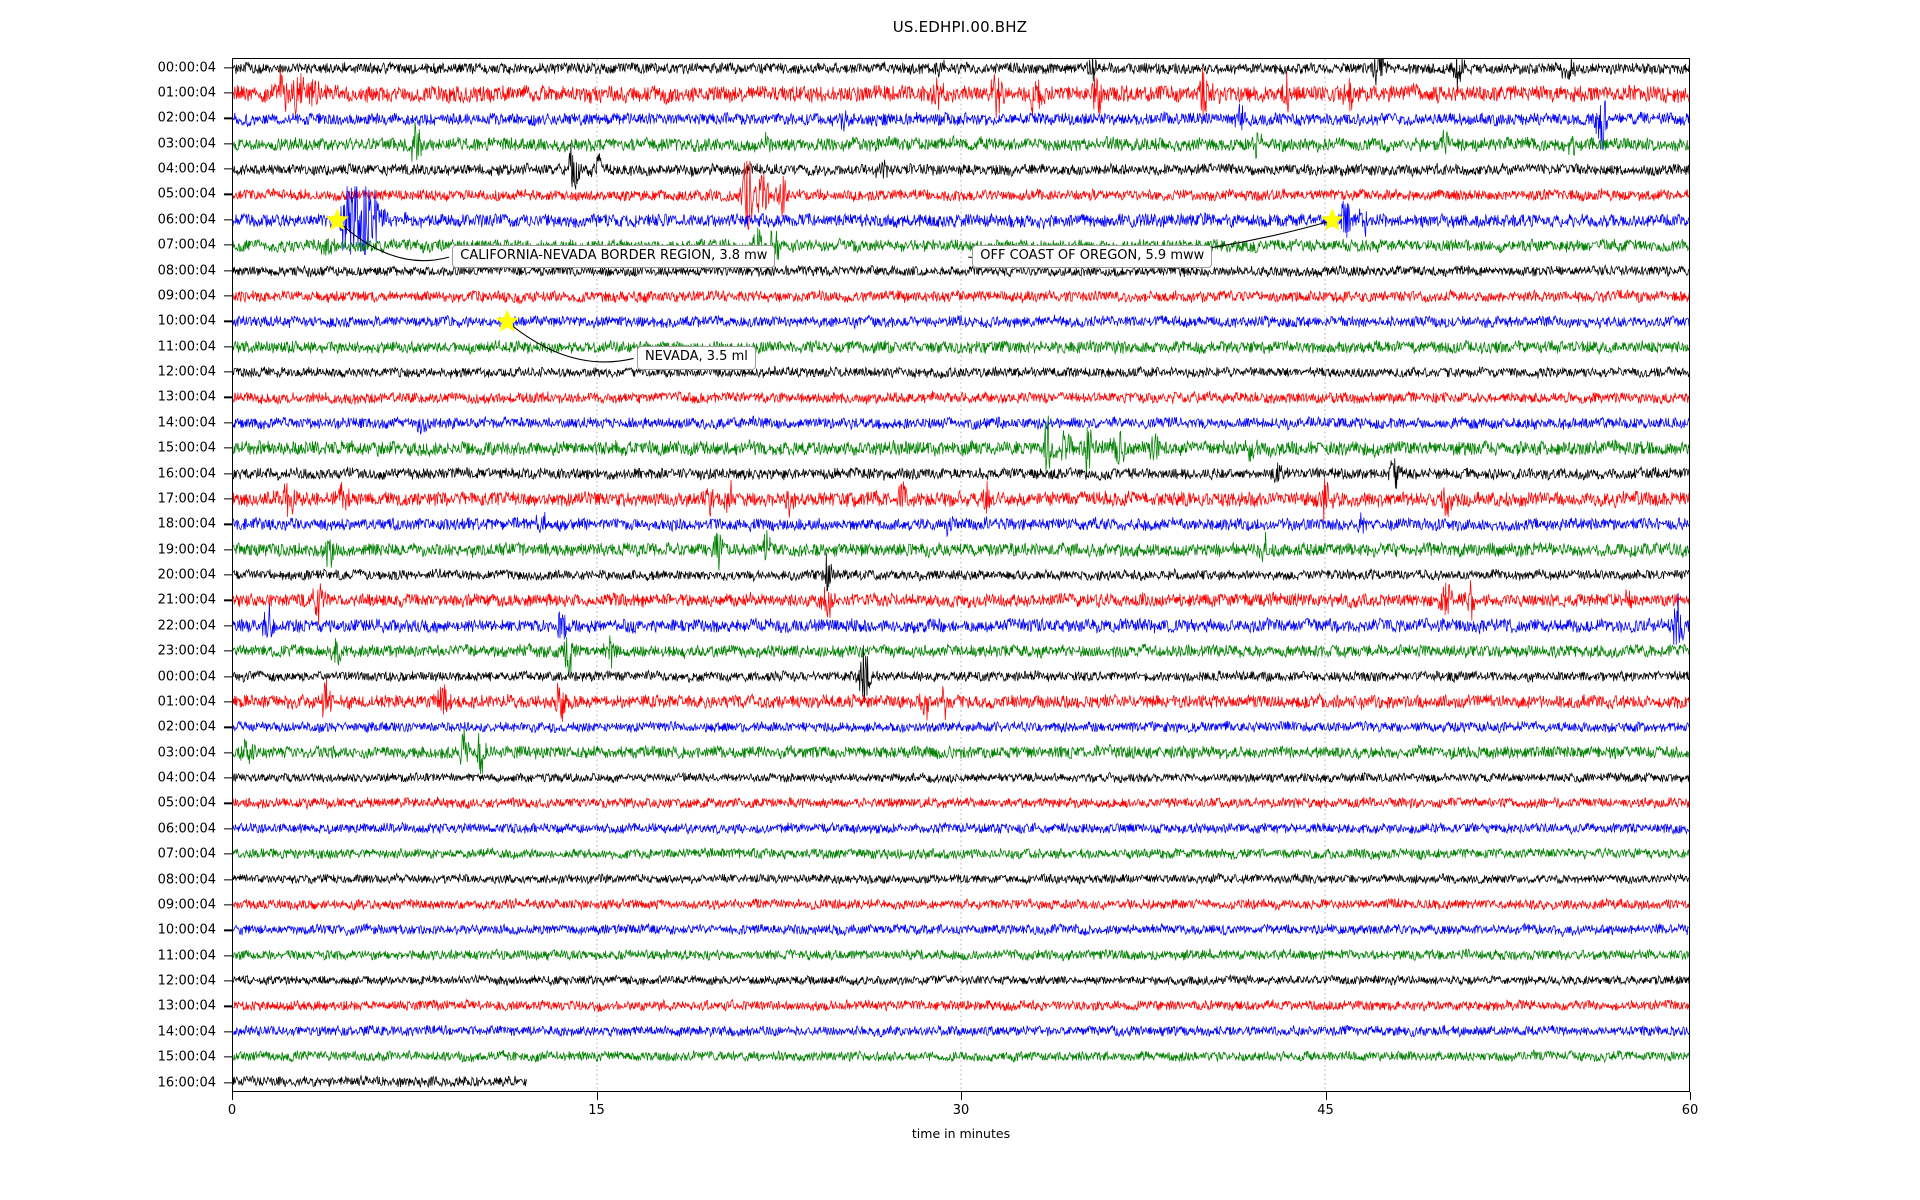  What do you see at coordinates (186, 499) in the screenshot?
I see `y-tick-label: 17:00:04` at bounding box center [186, 499].